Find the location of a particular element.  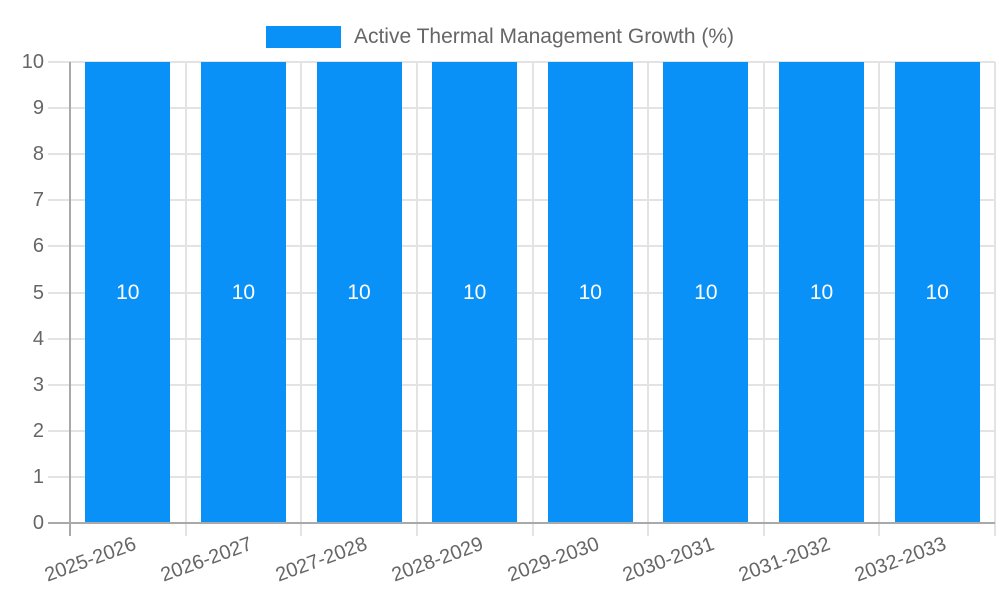

x-tick-label: 2028-2029 is located at coordinates (437, 560).